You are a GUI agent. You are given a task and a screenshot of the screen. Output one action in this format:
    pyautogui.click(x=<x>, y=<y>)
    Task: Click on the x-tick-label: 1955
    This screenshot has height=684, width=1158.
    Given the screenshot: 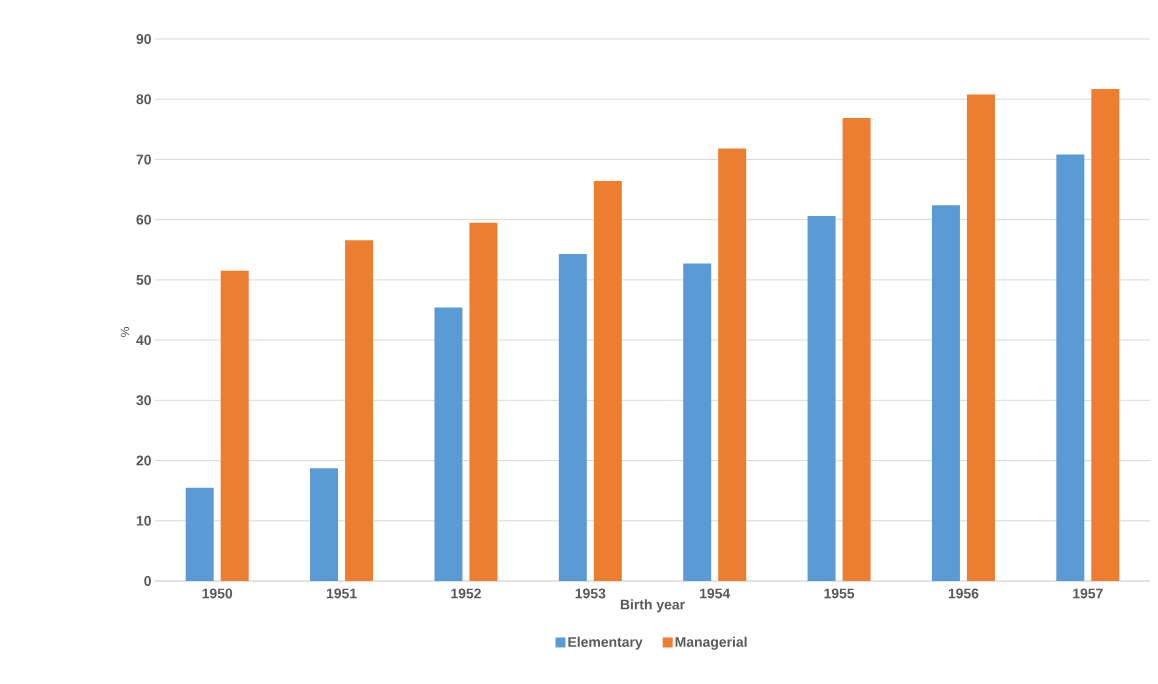 What is the action you would take?
    pyautogui.click(x=839, y=593)
    